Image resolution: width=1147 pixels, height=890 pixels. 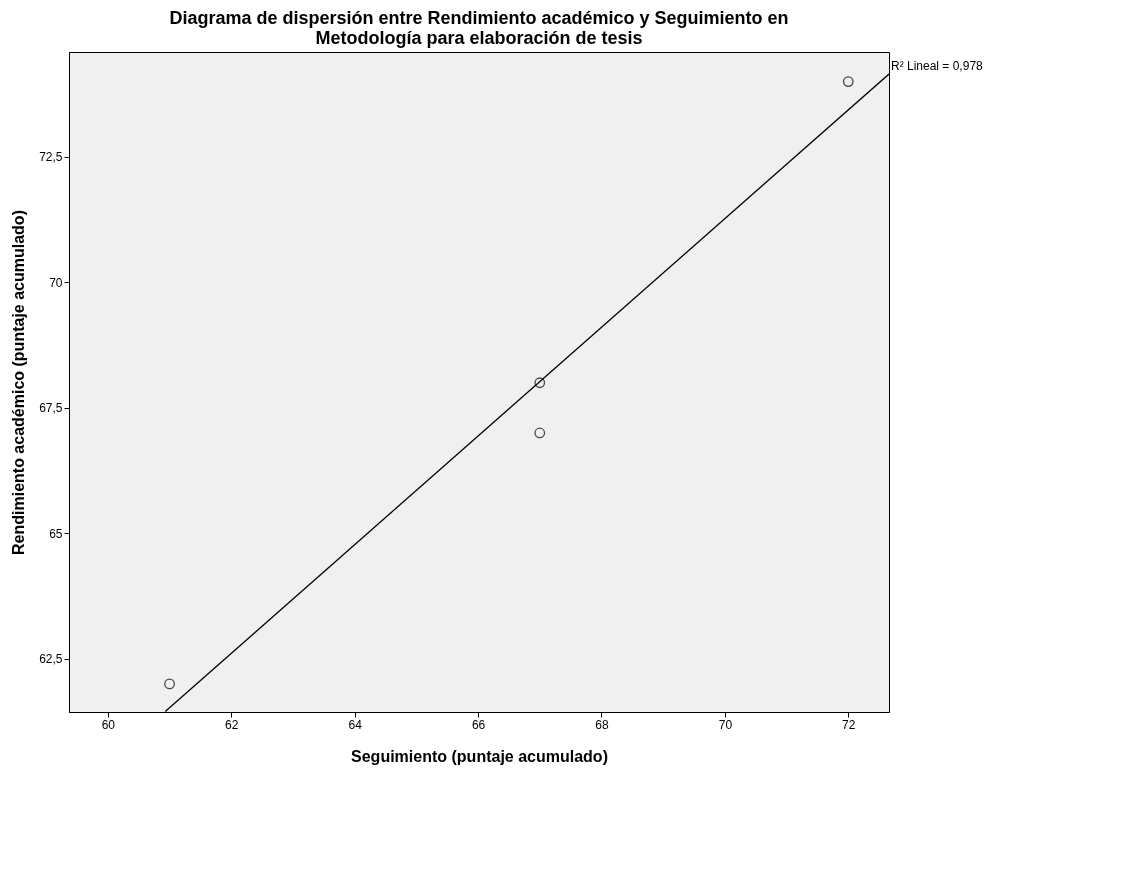 What do you see at coordinates (849, 724) in the screenshot?
I see `x-tick-label: 72` at bounding box center [849, 724].